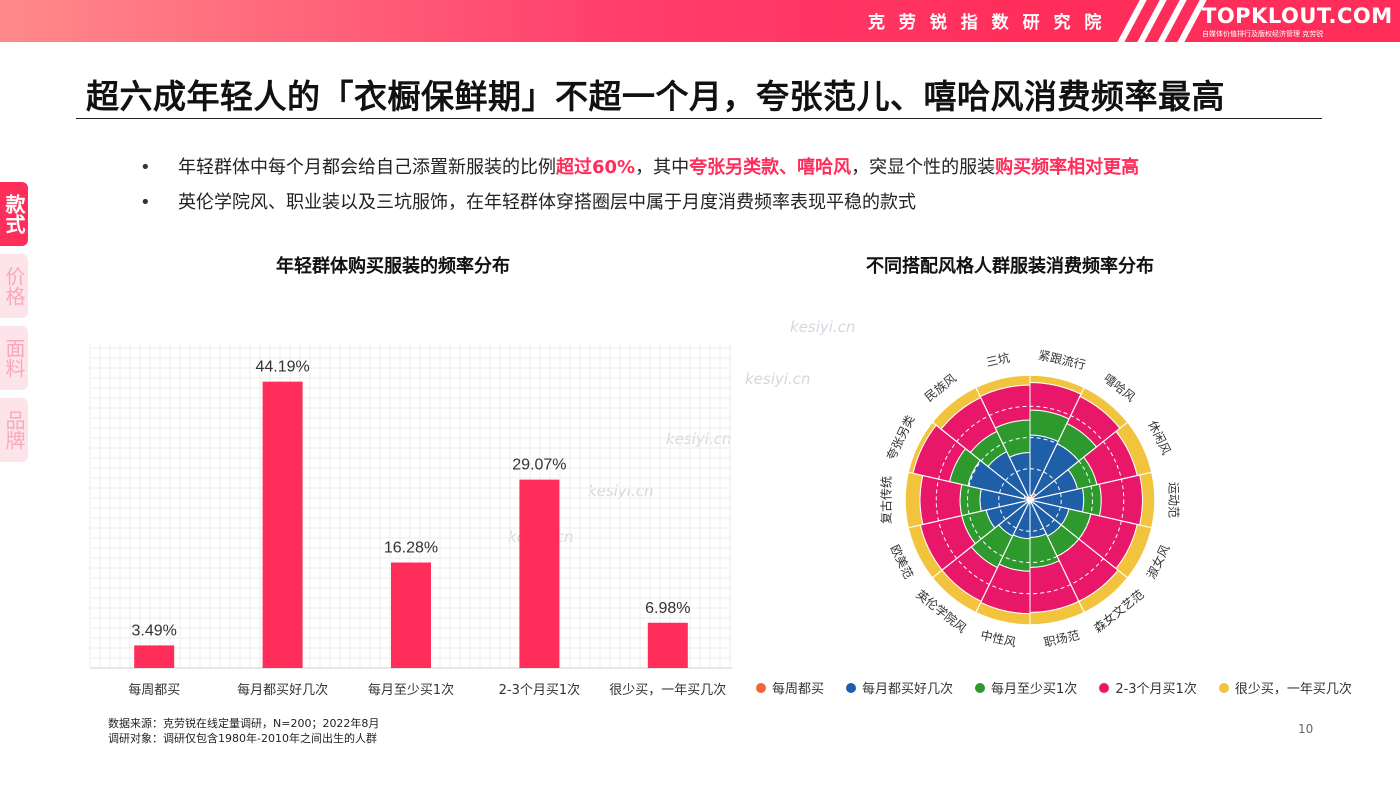 The width and height of the screenshot is (1400, 788). I want to click on topklout-logo: TOPKLOUT.COM 自媒体价值排行及版权经济管理 克劳锐, so click(1296, 21).